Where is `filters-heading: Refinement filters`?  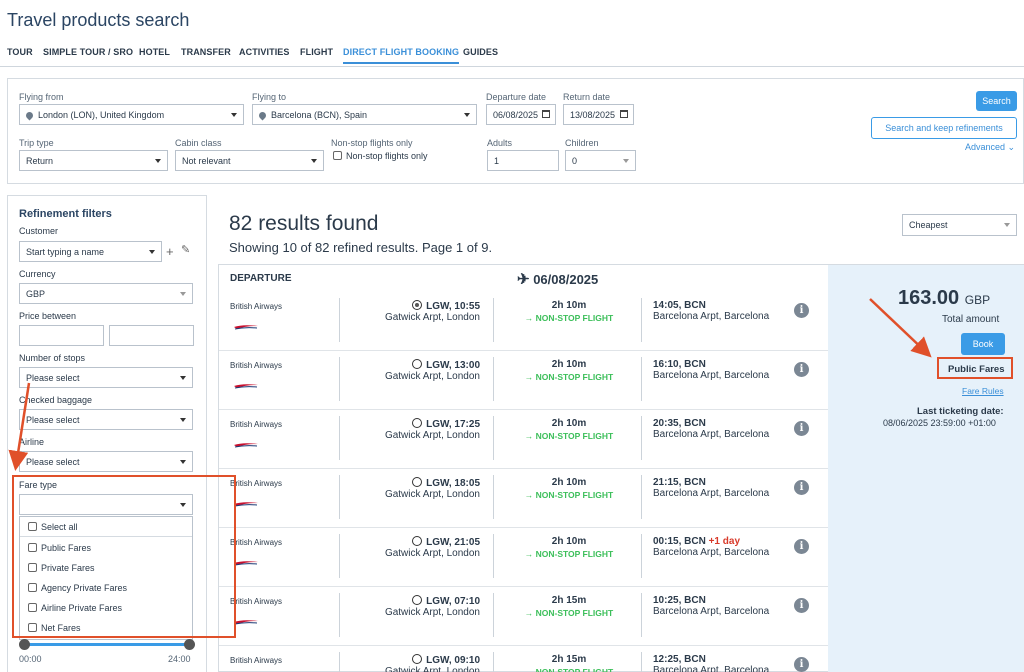
filters-heading: Refinement filters is located at coordinates (65, 214).